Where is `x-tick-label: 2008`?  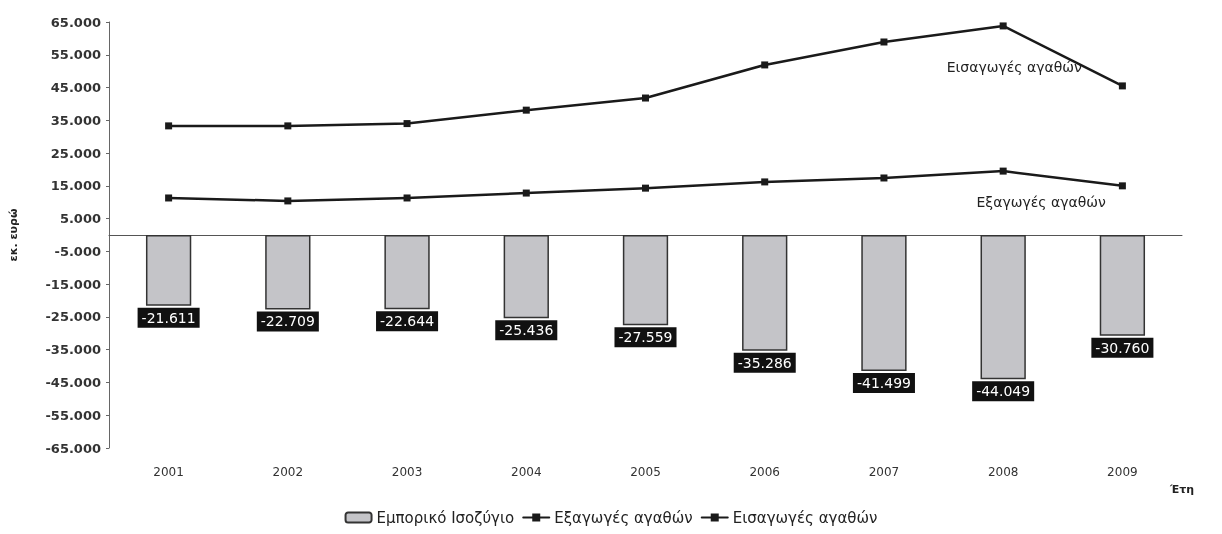
x-tick-label: 2008 is located at coordinates (1003, 472).